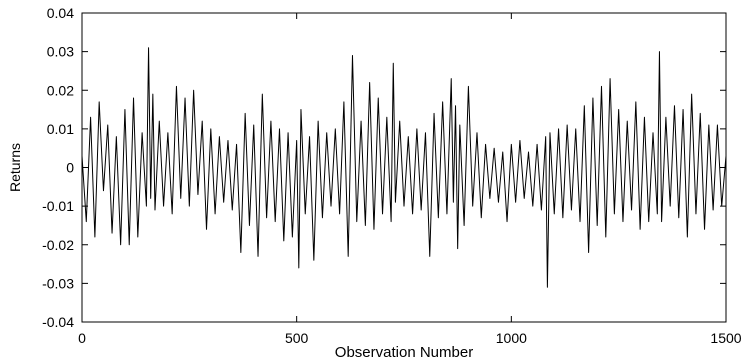 The width and height of the screenshot is (756, 360). I want to click on y-tick-label-8: -0.04, so click(58, 322).